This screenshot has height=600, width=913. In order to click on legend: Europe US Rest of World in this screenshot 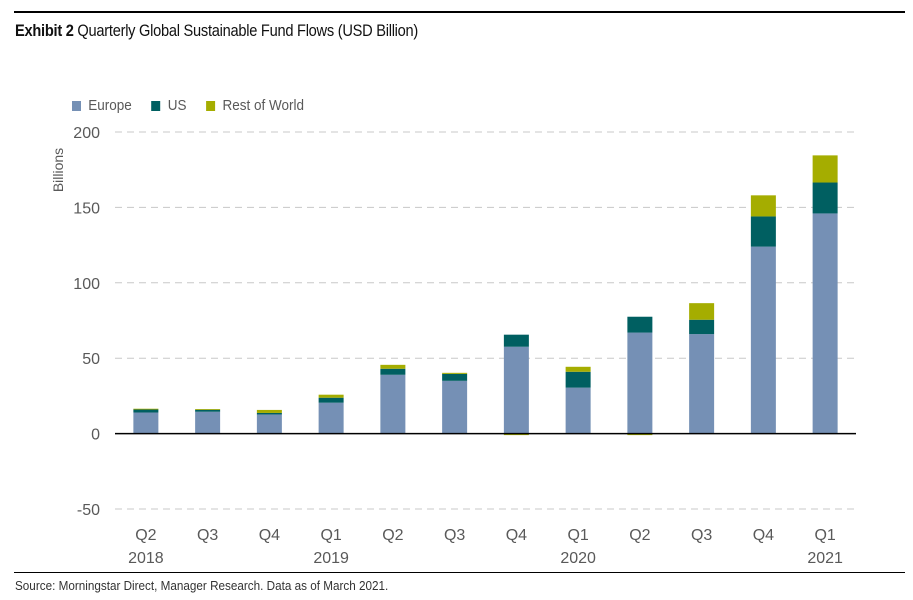, I will do `click(188, 105)`.